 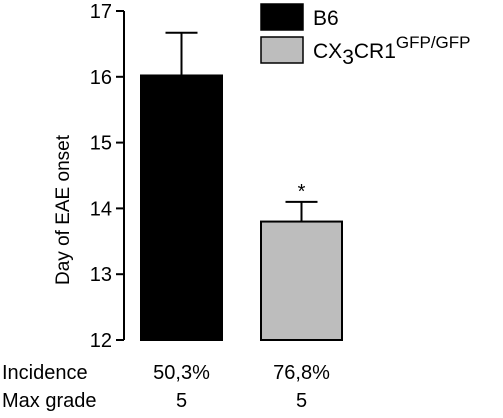 I want to click on y-tick-label: 17, so click(x=101, y=12).